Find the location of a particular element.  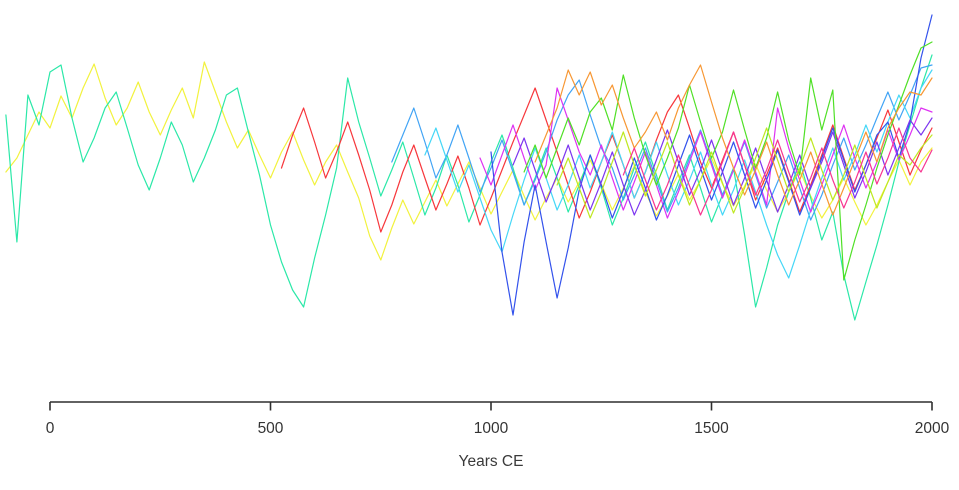

series-chartreuse-line is located at coordinates (744, 173).